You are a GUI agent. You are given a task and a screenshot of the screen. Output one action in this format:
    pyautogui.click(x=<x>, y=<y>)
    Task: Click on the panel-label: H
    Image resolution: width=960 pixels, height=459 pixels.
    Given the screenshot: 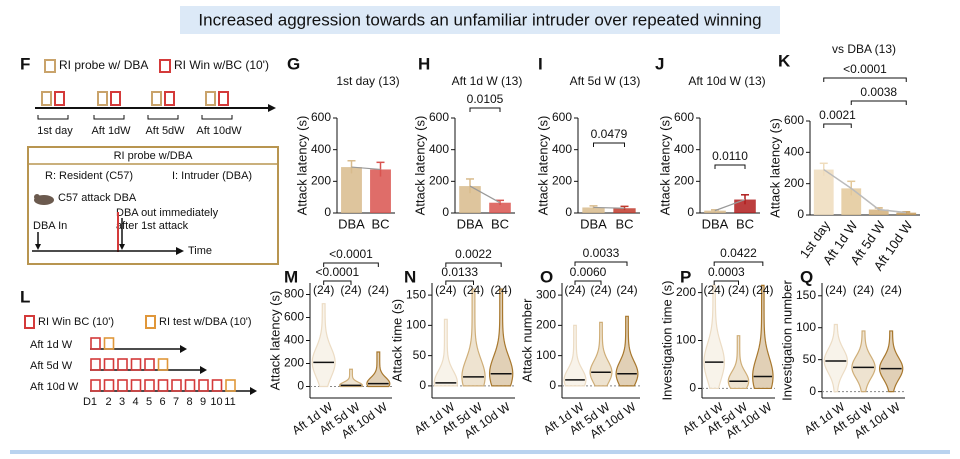 What is the action you would take?
    pyautogui.click(x=424, y=63)
    